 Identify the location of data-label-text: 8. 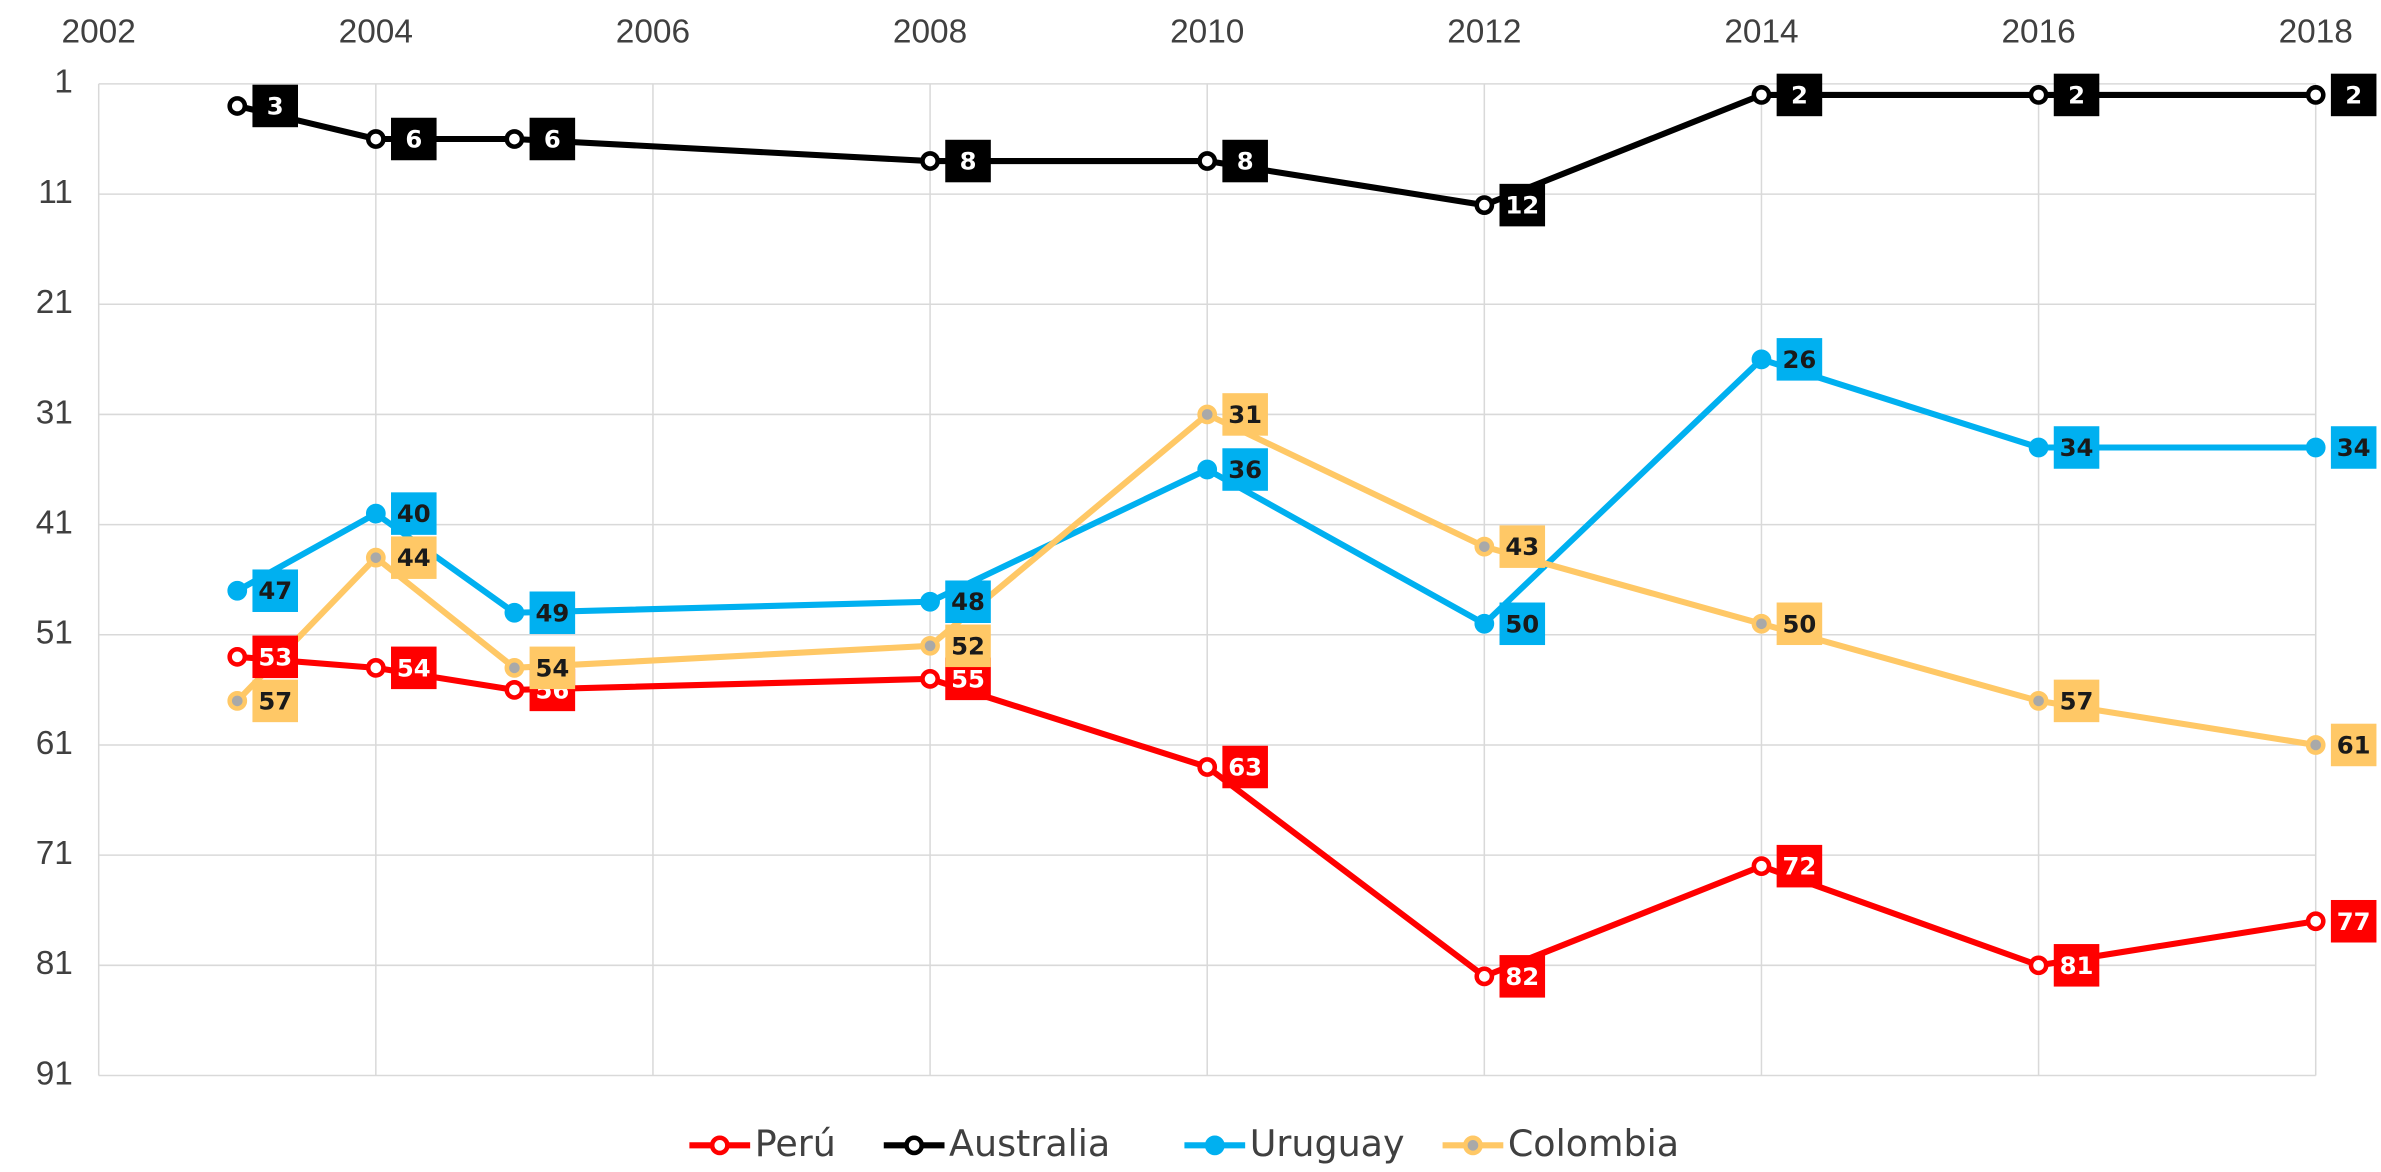
(968, 161).